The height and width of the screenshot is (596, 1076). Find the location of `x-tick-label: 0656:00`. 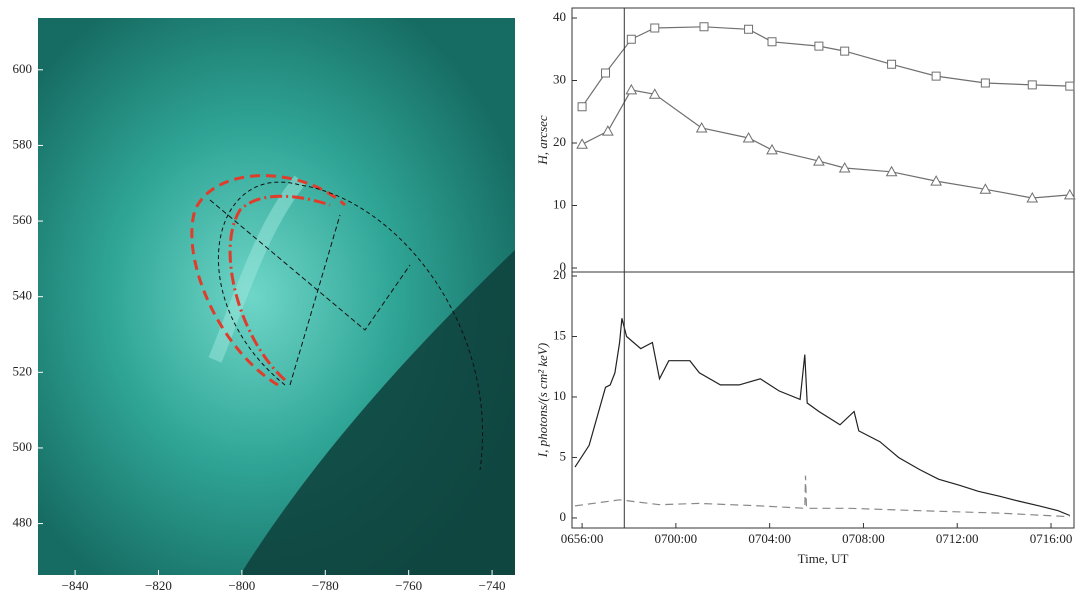

x-tick-label: 0656:00 is located at coordinates (582, 538).